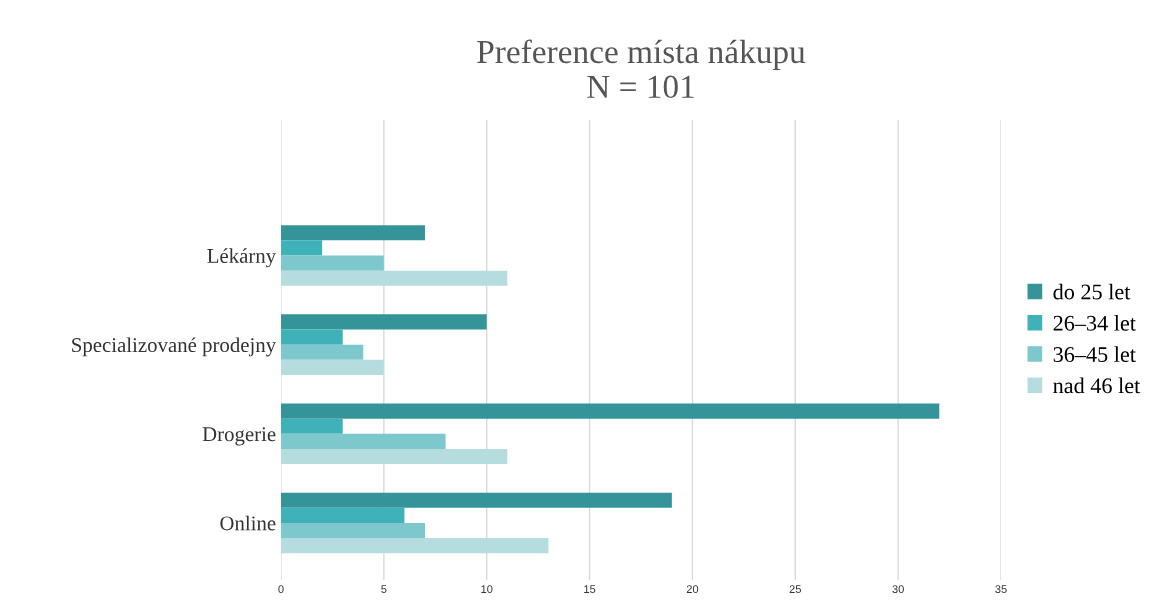  What do you see at coordinates (242, 258) in the screenshot?
I see `y-tick-label: Lékárny` at bounding box center [242, 258].